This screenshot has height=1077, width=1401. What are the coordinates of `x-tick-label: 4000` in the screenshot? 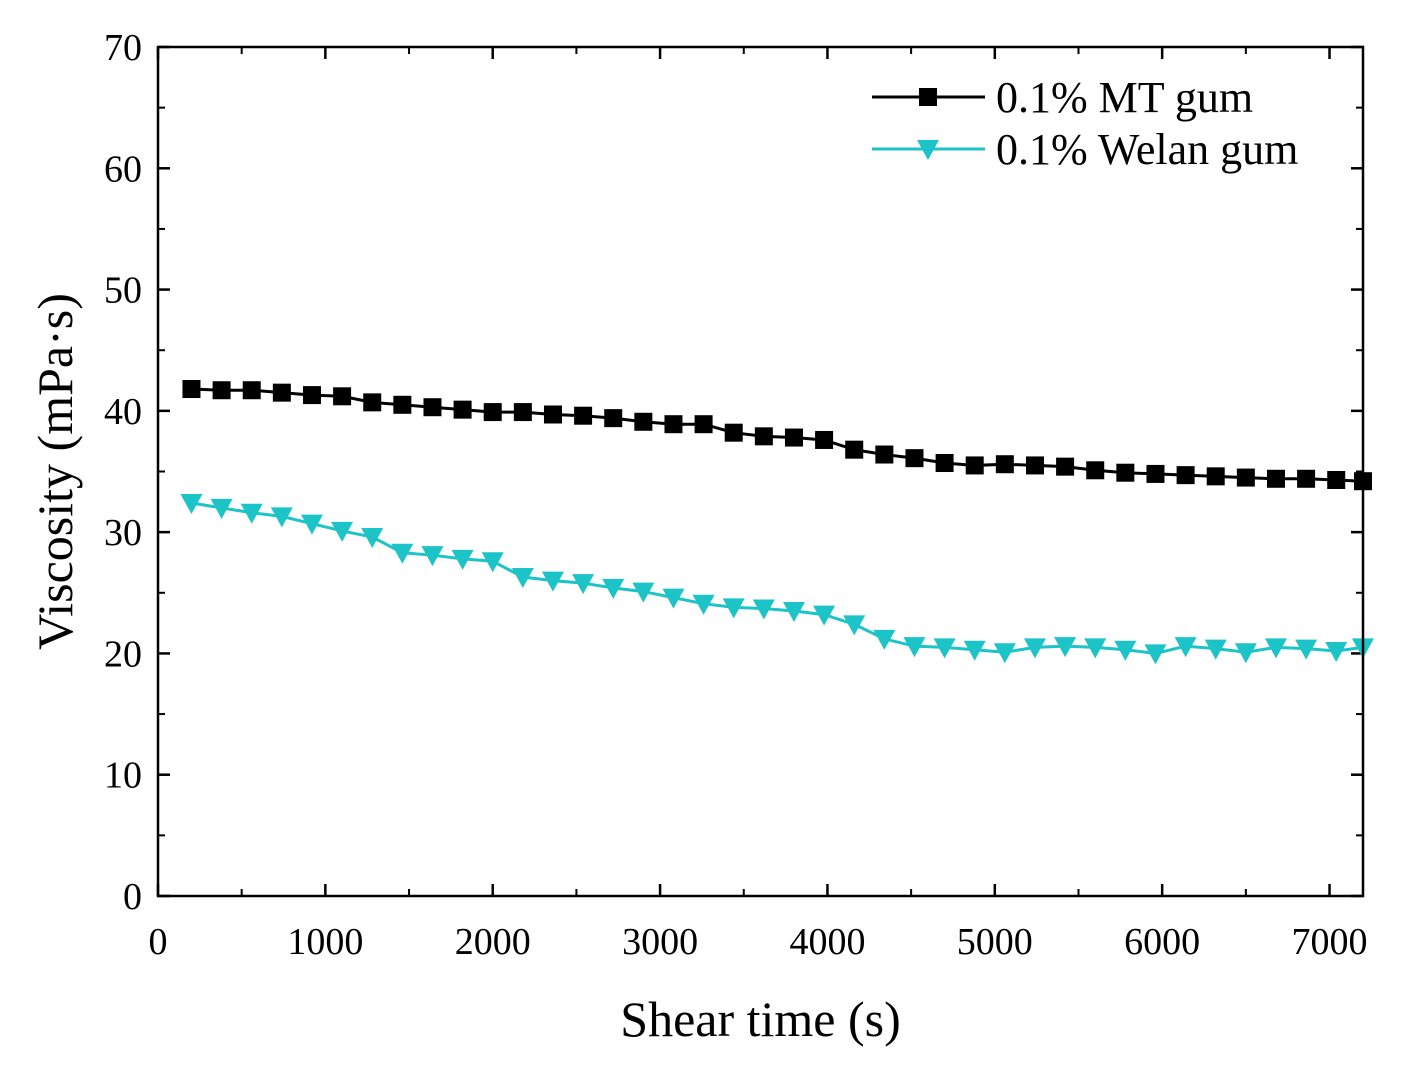 It's located at (827, 942).